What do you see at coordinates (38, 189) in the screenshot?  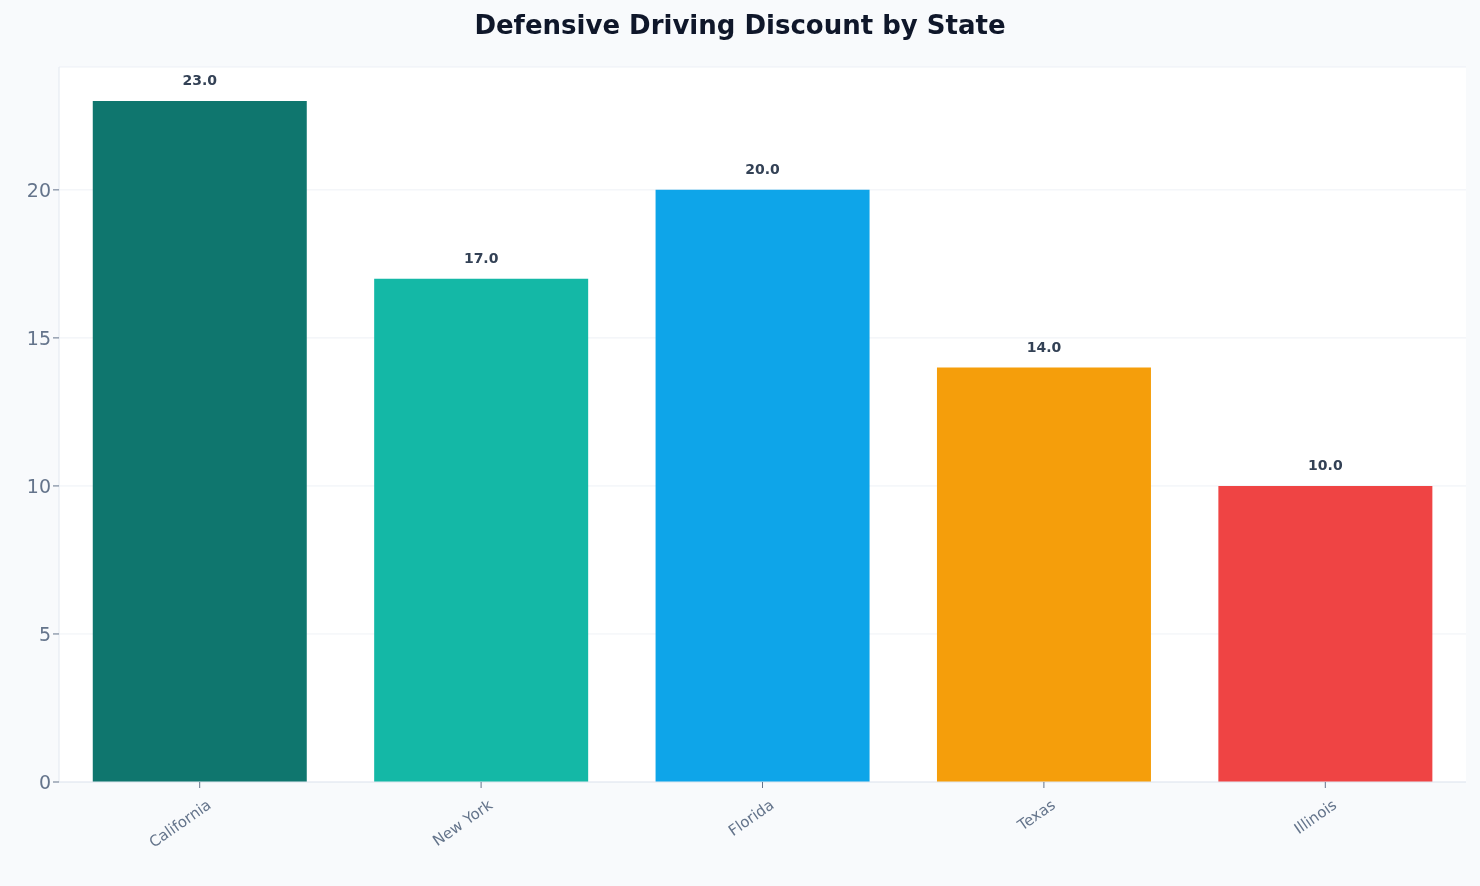 I see `y-tick-label: 20` at bounding box center [38, 189].